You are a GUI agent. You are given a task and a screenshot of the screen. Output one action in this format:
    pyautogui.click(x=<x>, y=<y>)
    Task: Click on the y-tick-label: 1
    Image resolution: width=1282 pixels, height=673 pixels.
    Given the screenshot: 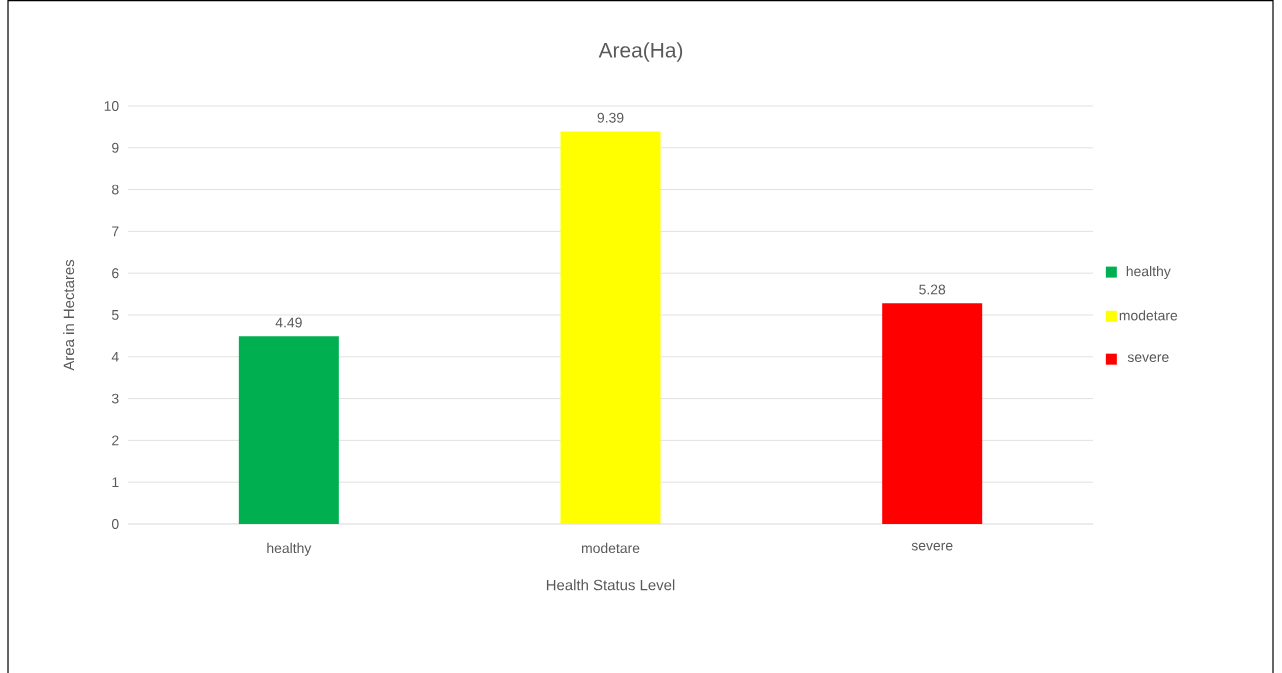 What is the action you would take?
    pyautogui.click(x=115, y=482)
    